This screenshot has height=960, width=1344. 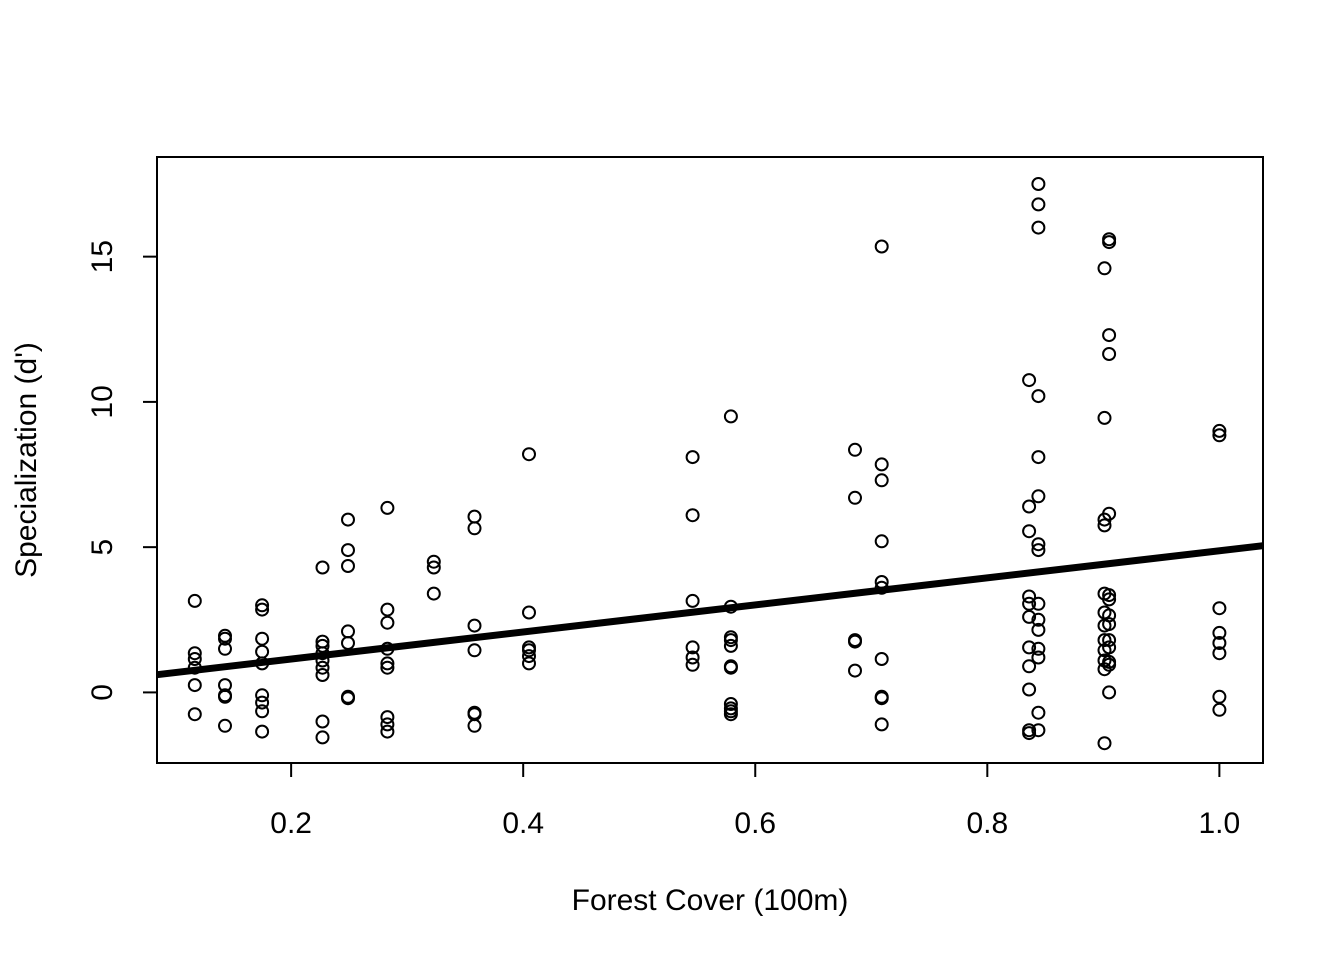 What do you see at coordinates (710, 900) in the screenshot?
I see `x-axis-title: Forest Cover (100m)` at bounding box center [710, 900].